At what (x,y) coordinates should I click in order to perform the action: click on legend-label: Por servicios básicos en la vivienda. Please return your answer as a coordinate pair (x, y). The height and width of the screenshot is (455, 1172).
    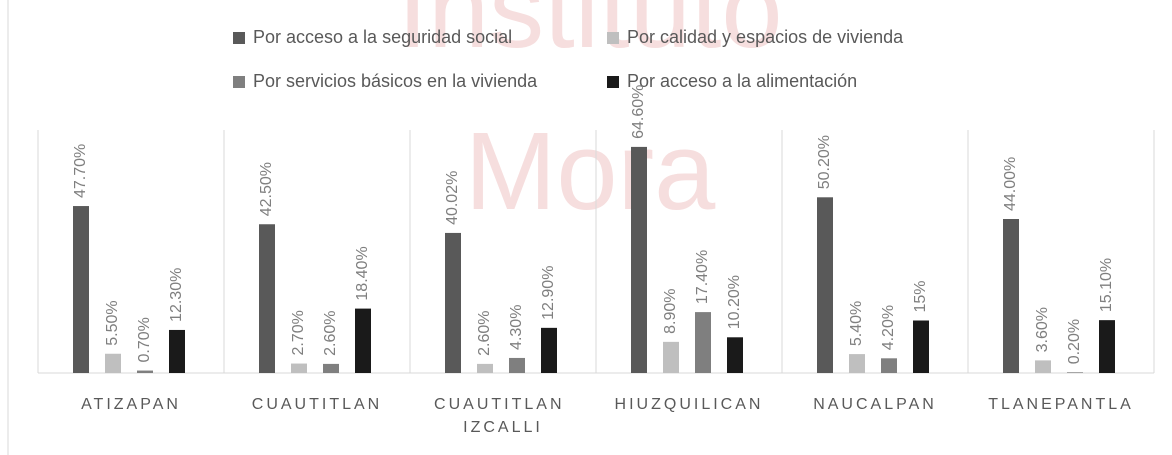
    Looking at the image, I should click on (395, 81).